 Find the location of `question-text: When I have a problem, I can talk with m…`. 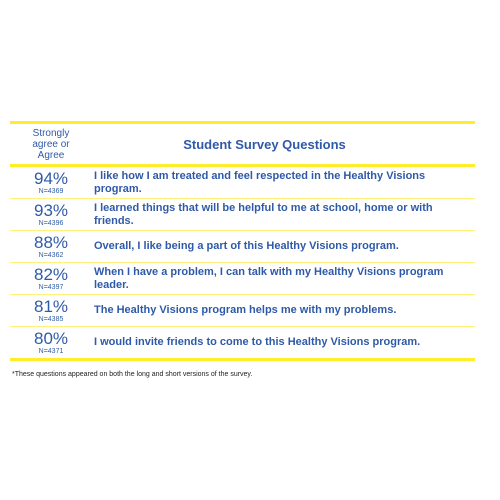

question-text: When I have a problem, I can talk with m… is located at coordinates (269, 278).